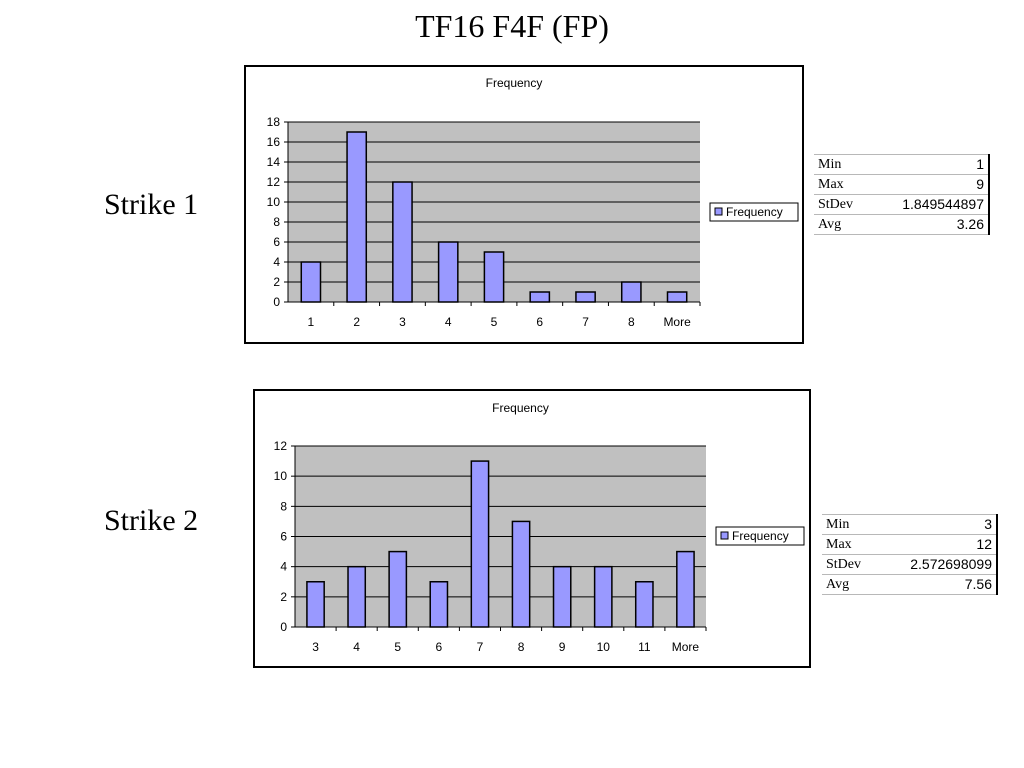  What do you see at coordinates (945, 584) in the screenshot?
I see `stat-value: 7.56` at bounding box center [945, 584].